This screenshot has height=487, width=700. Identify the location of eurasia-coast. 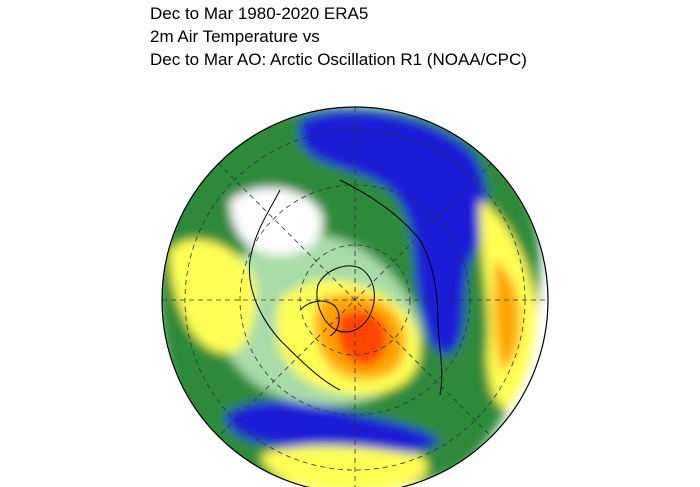
(391, 287).